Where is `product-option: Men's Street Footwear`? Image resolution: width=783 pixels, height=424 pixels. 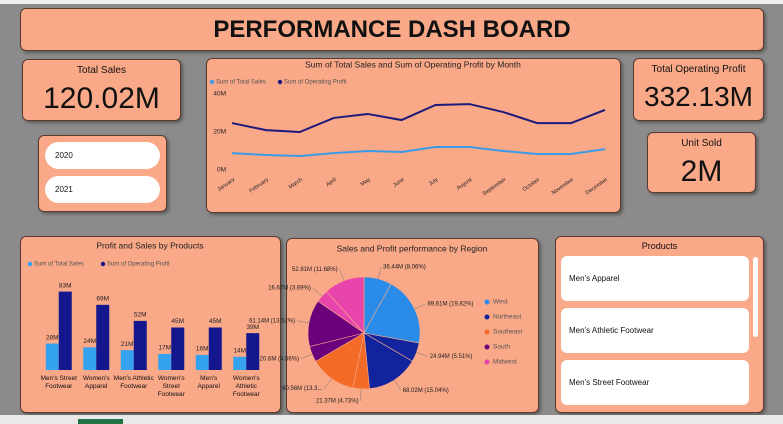
product-option: Men's Street Footwear is located at coordinates (655, 382).